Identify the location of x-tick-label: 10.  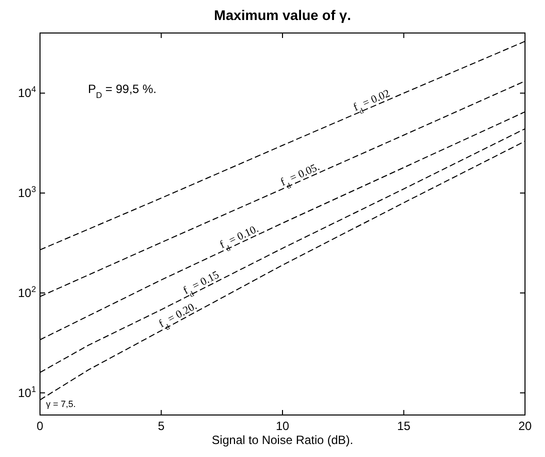
(283, 426).